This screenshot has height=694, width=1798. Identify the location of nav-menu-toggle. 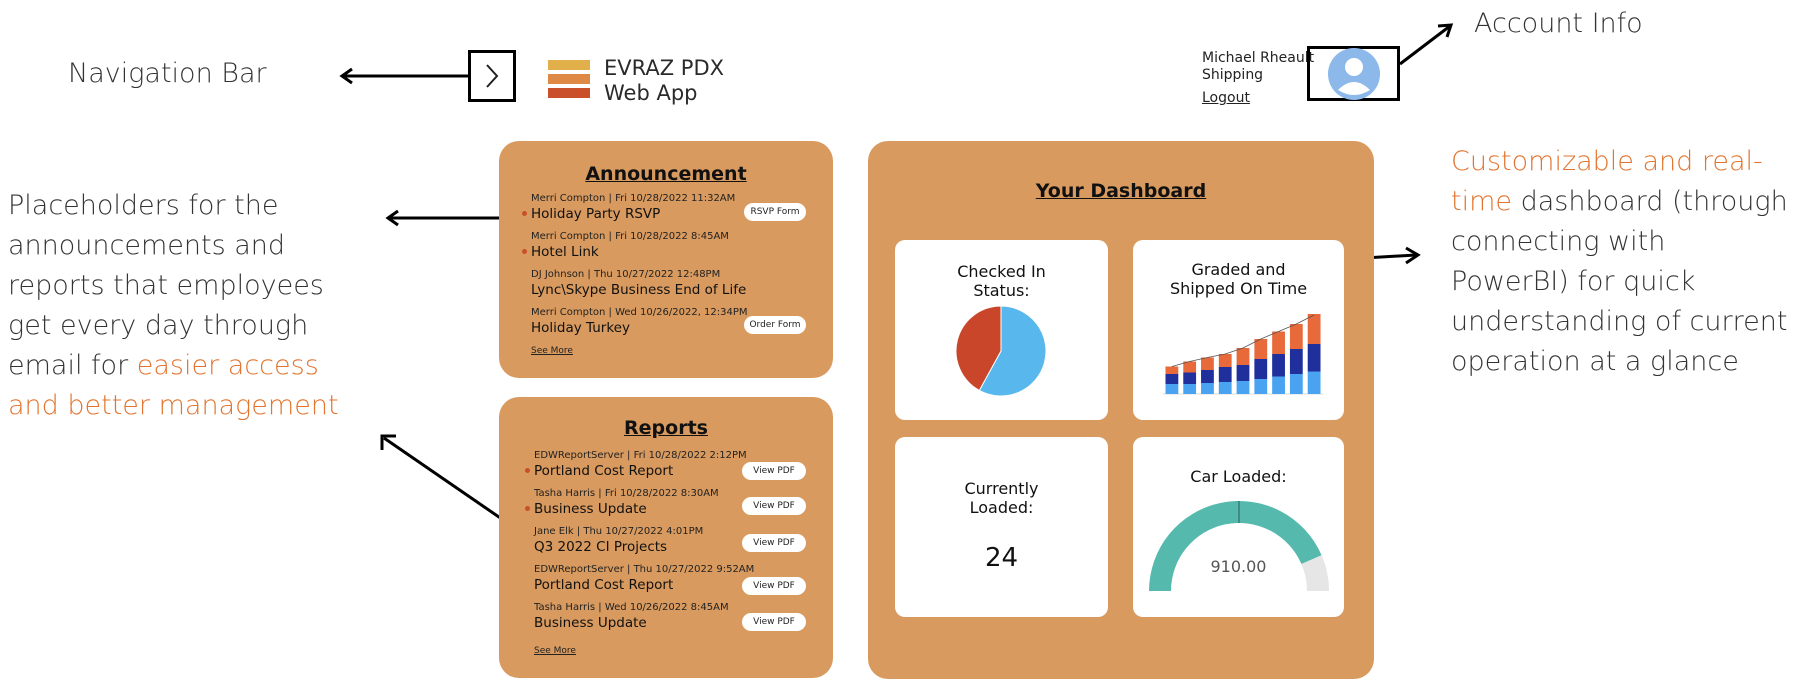
(492, 76).